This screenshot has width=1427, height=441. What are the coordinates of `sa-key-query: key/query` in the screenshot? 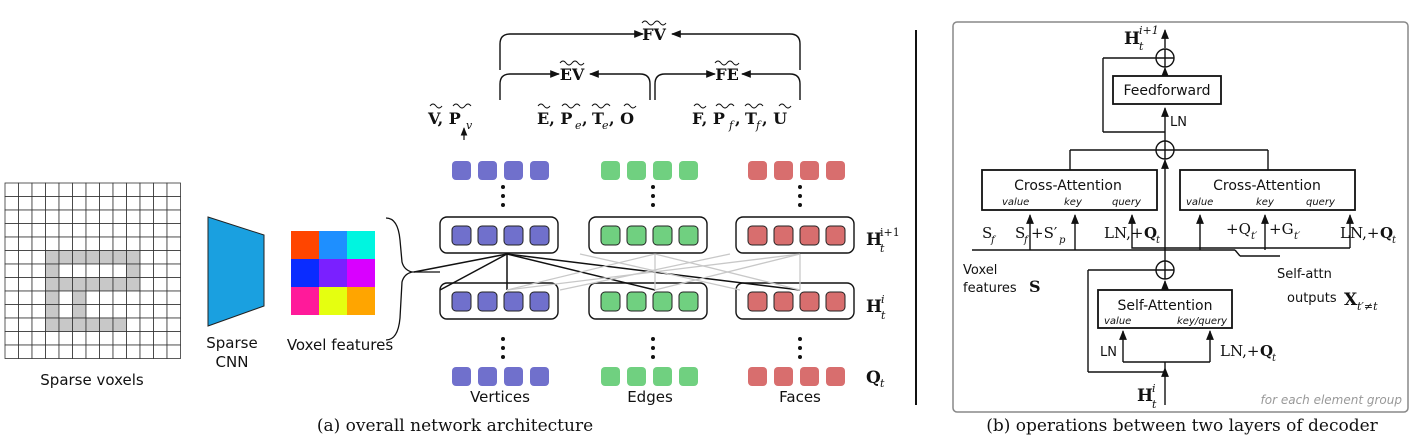 It's located at (1202, 321).